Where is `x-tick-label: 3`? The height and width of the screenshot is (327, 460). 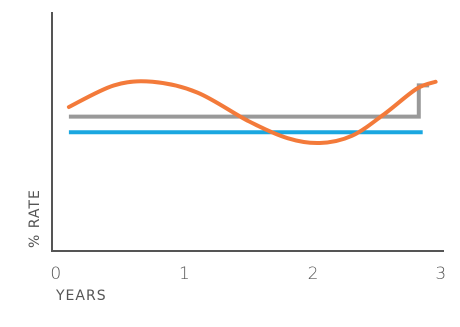
x-tick-label: 3 is located at coordinates (440, 274).